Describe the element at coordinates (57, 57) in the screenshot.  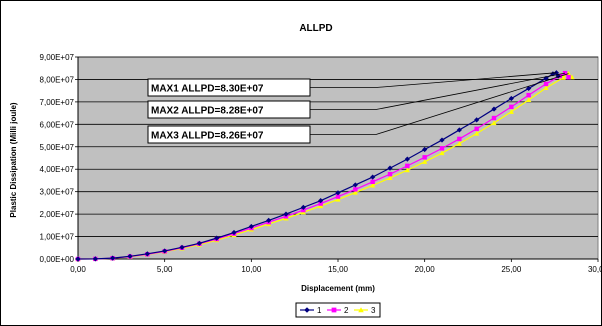
I see `y-tick-label: 9,00E+07` at that location.